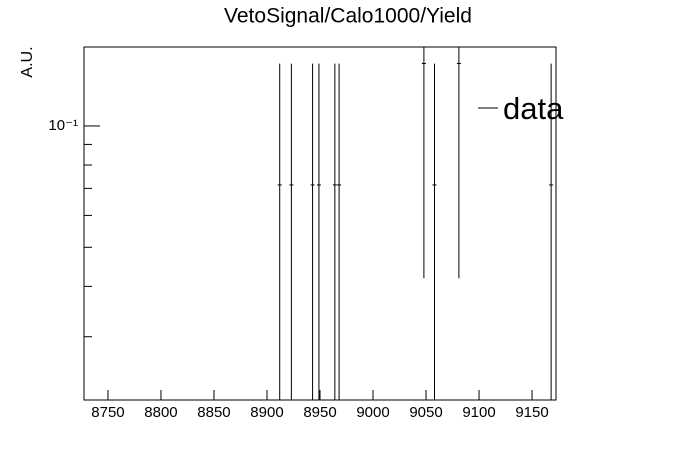  What do you see at coordinates (531, 412) in the screenshot?
I see `x-tick-label: 9150` at bounding box center [531, 412].